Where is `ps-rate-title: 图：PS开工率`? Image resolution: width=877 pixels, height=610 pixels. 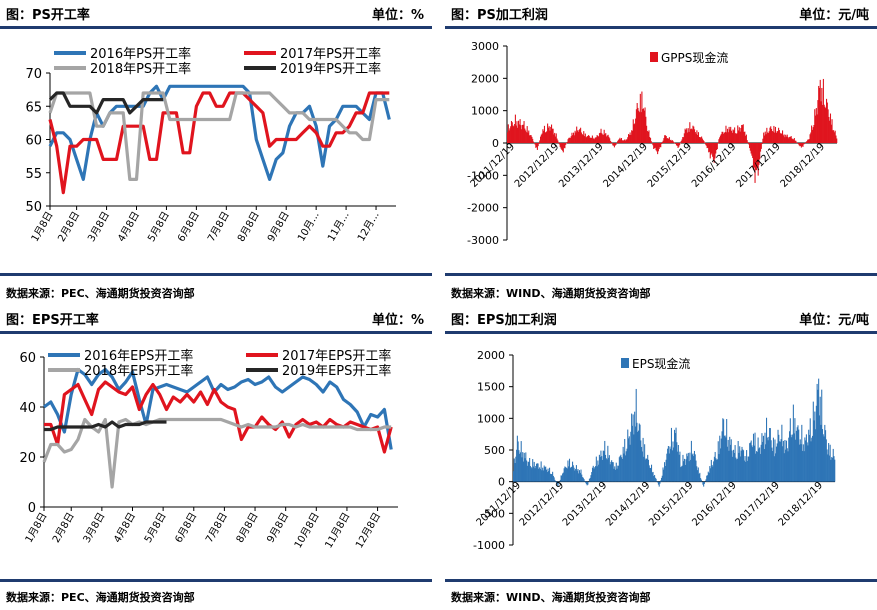 ps-rate-title: 图：PS开工率 is located at coordinates (48, 15).